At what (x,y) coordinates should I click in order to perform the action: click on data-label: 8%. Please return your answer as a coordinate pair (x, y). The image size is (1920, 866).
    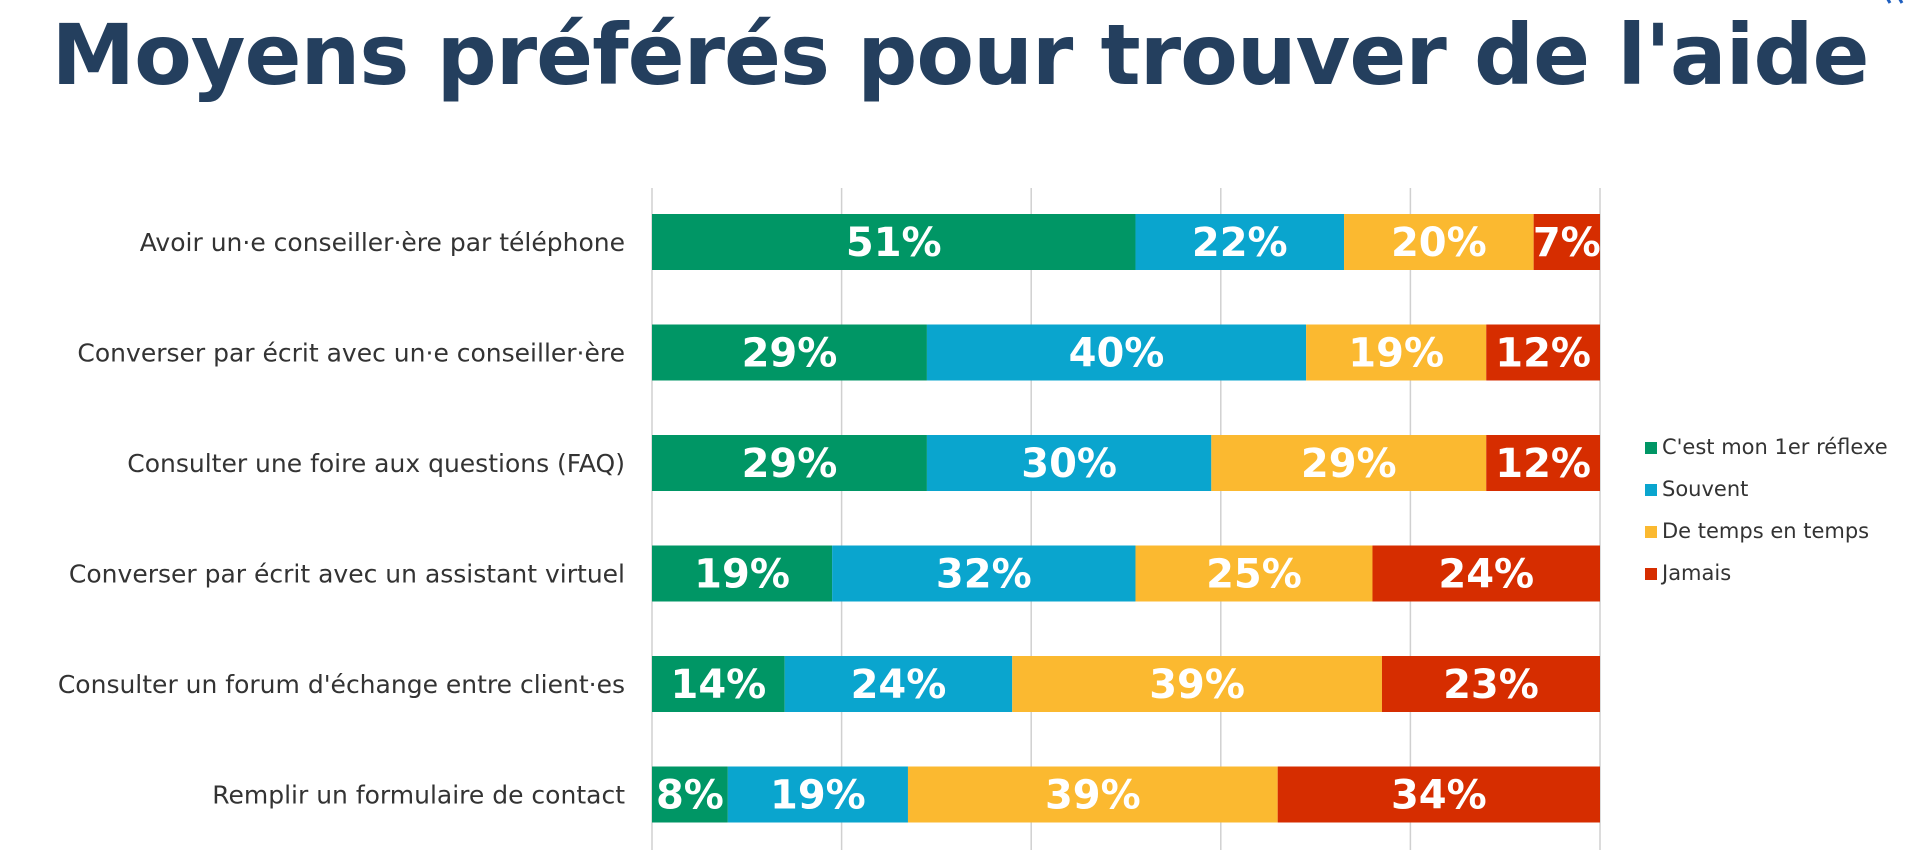
    Looking at the image, I should click on (690, 796).